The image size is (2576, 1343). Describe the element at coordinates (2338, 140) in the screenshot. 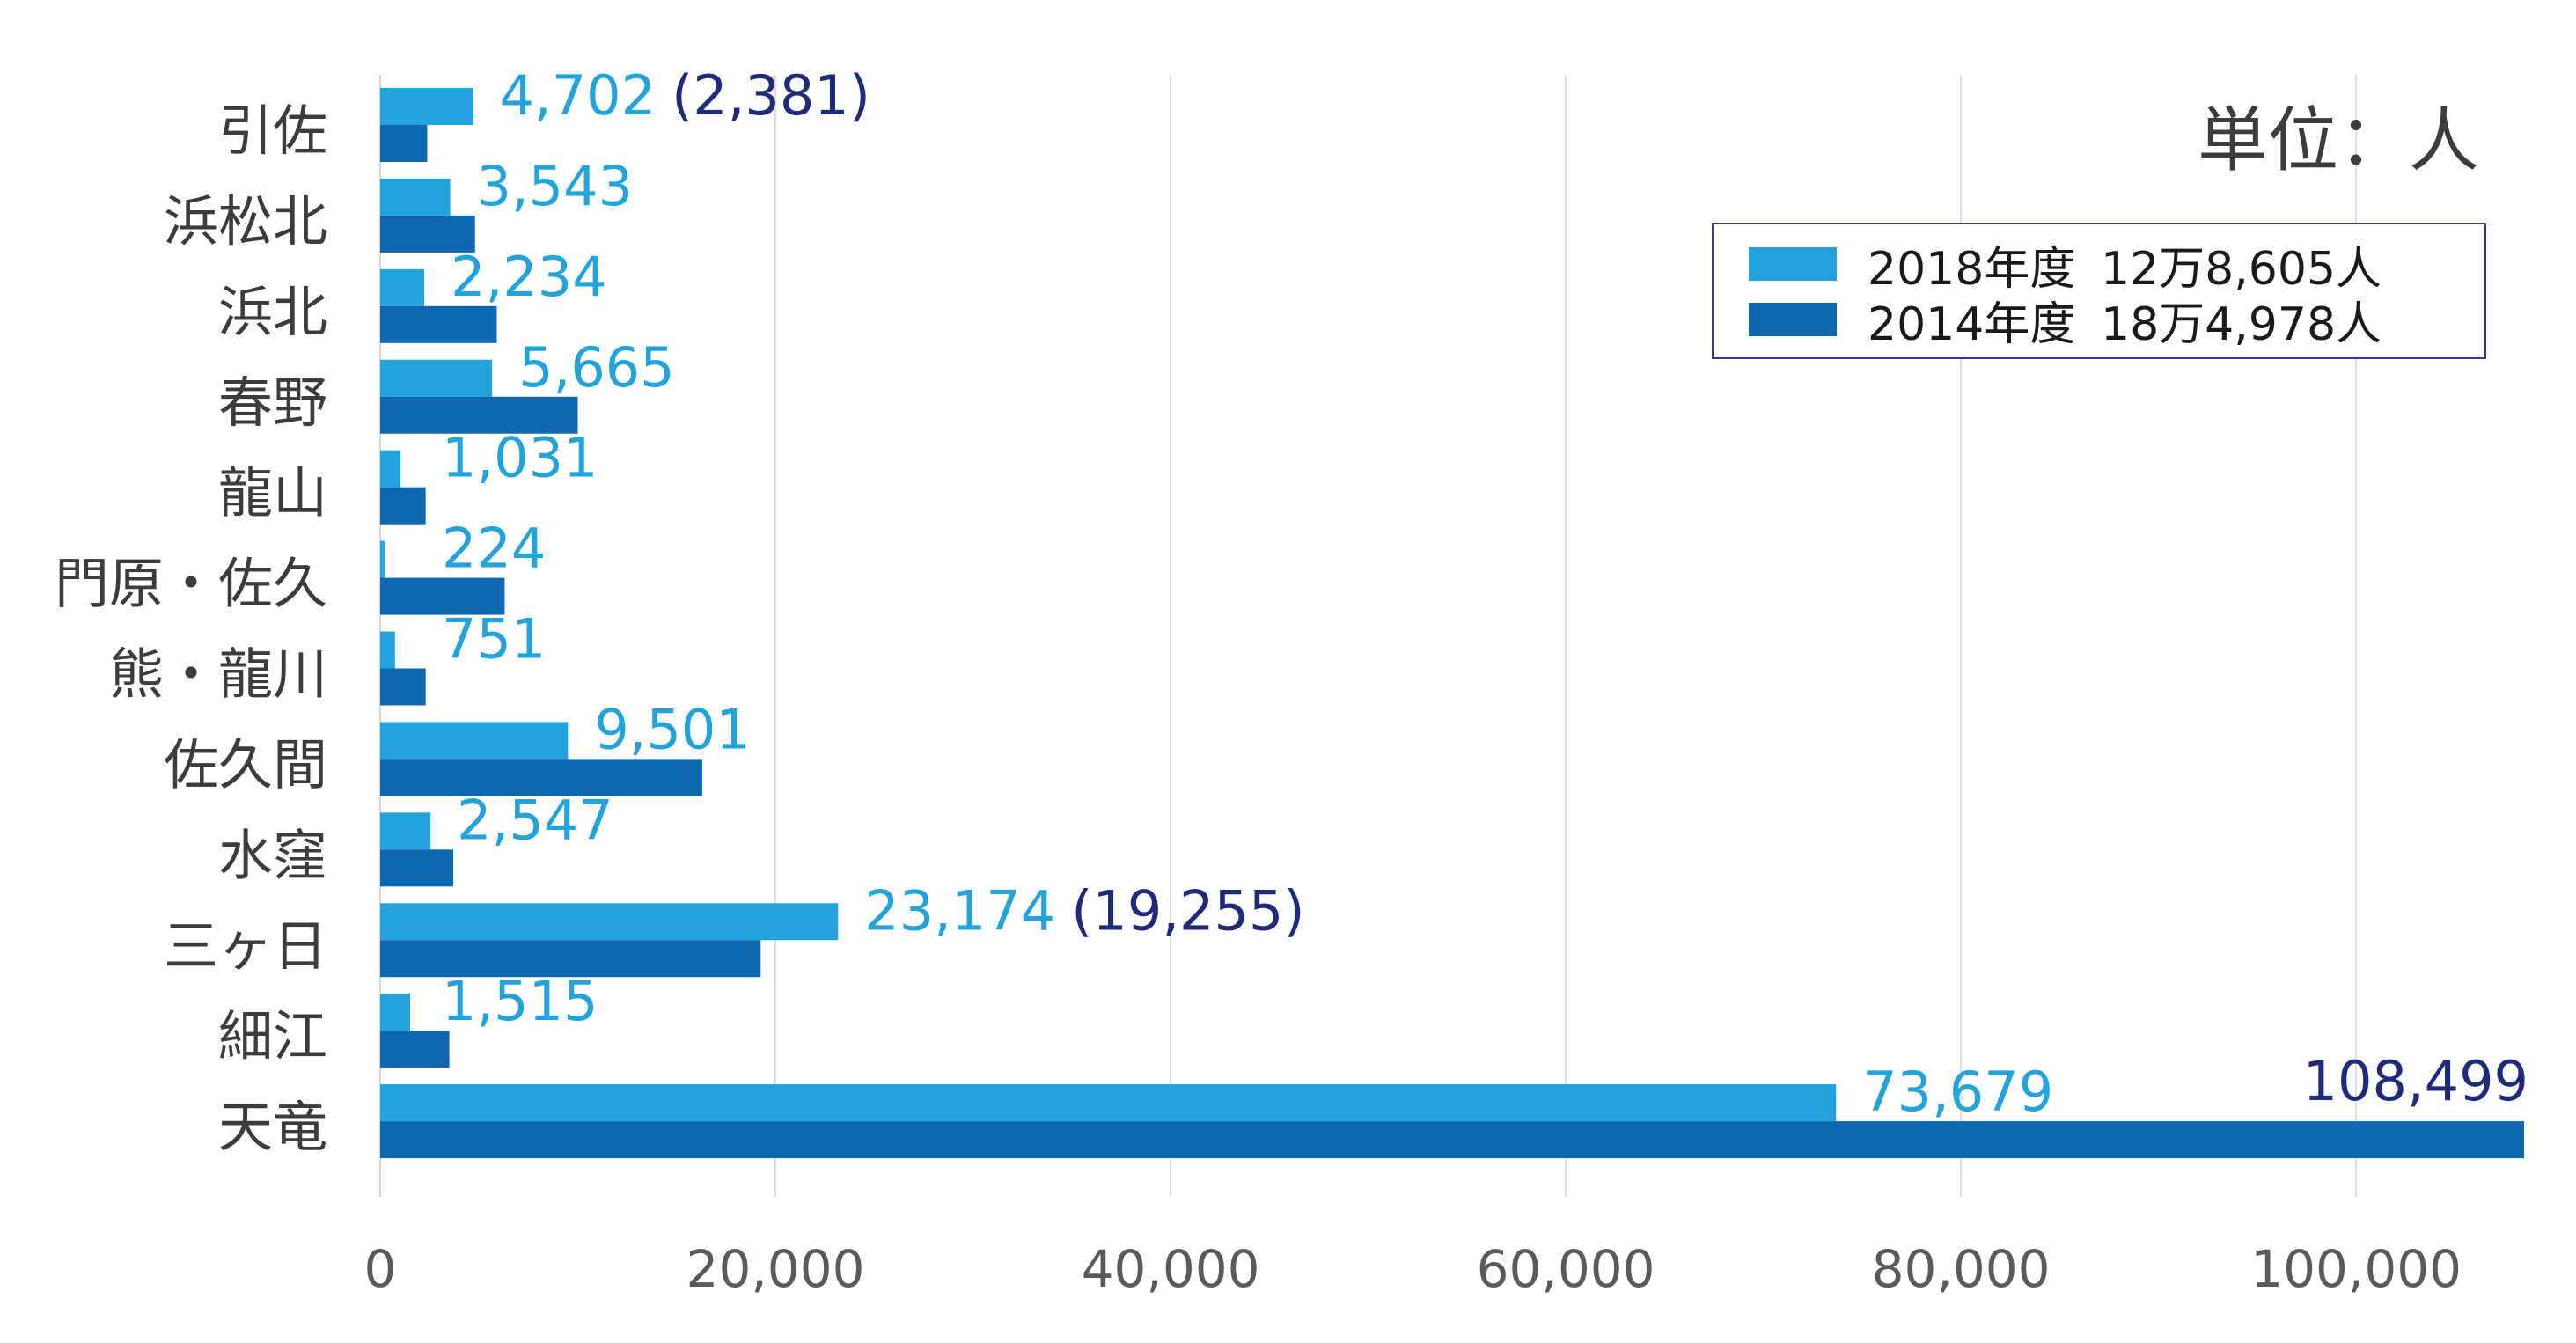

I see `unit-label: 単位：人` at that location.